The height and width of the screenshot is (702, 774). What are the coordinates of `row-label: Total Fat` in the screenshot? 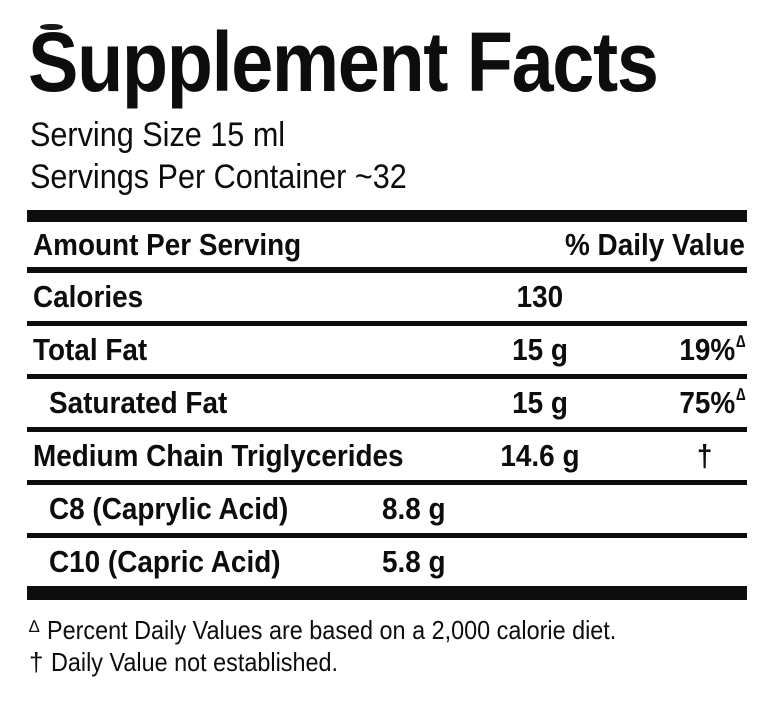 It's located at (90, 349).